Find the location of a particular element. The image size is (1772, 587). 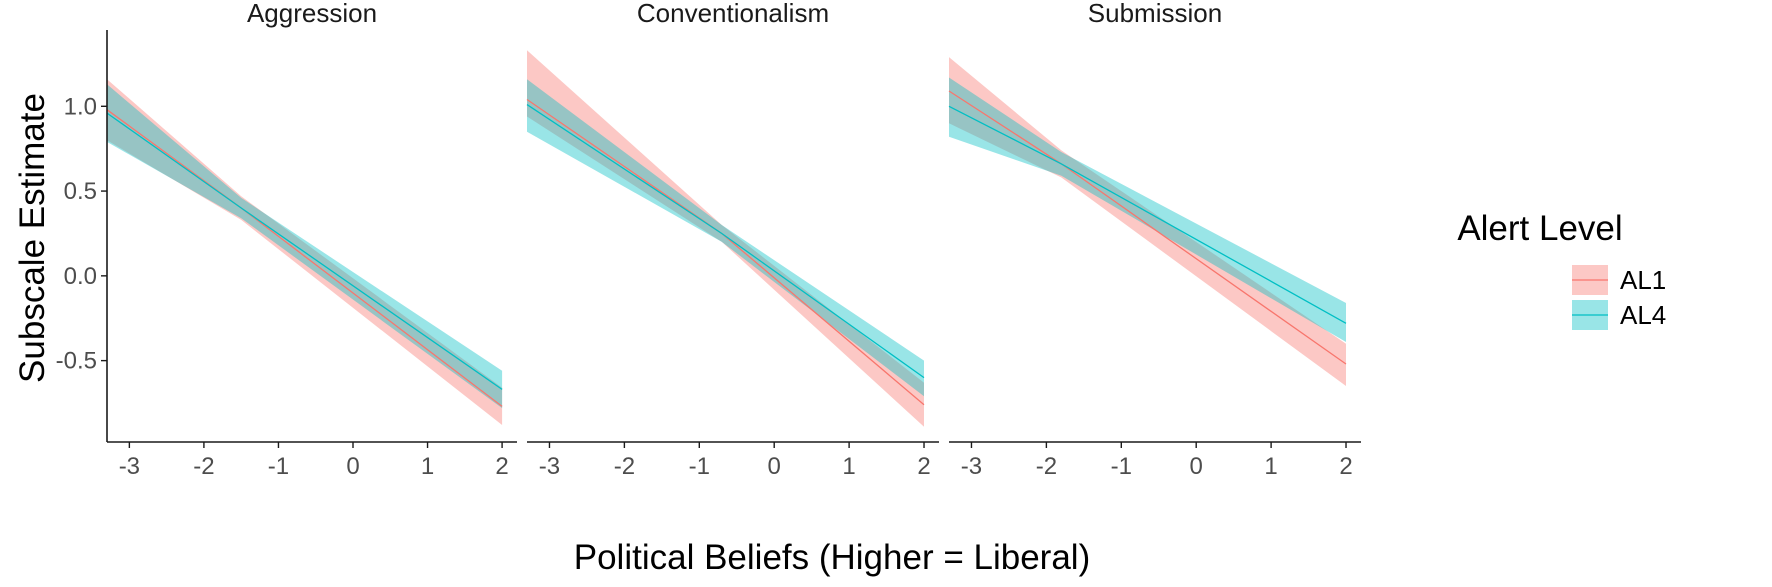

x-tick-label-conventionalism-1: -2 is located at coordinates (624, 466).